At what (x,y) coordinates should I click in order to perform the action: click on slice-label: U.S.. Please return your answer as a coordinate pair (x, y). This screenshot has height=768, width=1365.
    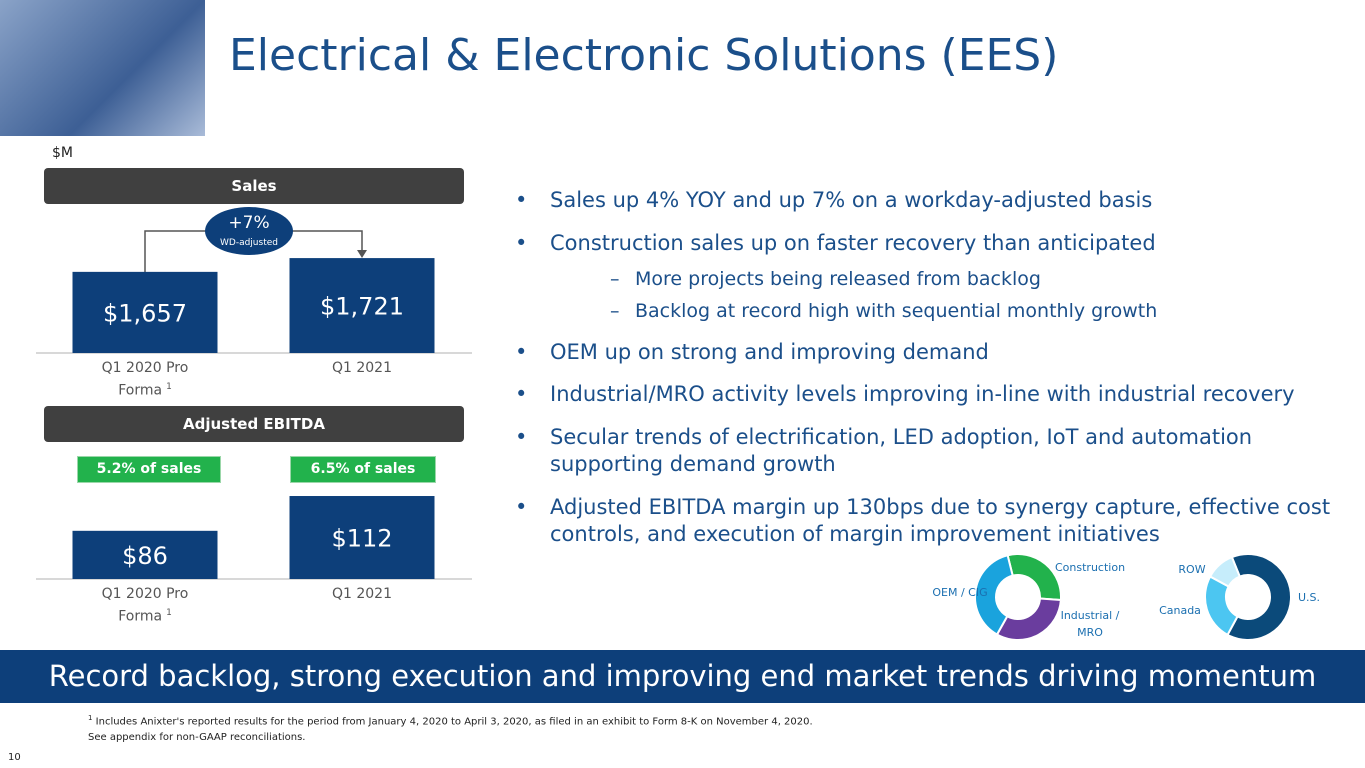
    Looking at the image, I should click on (1309, 597).